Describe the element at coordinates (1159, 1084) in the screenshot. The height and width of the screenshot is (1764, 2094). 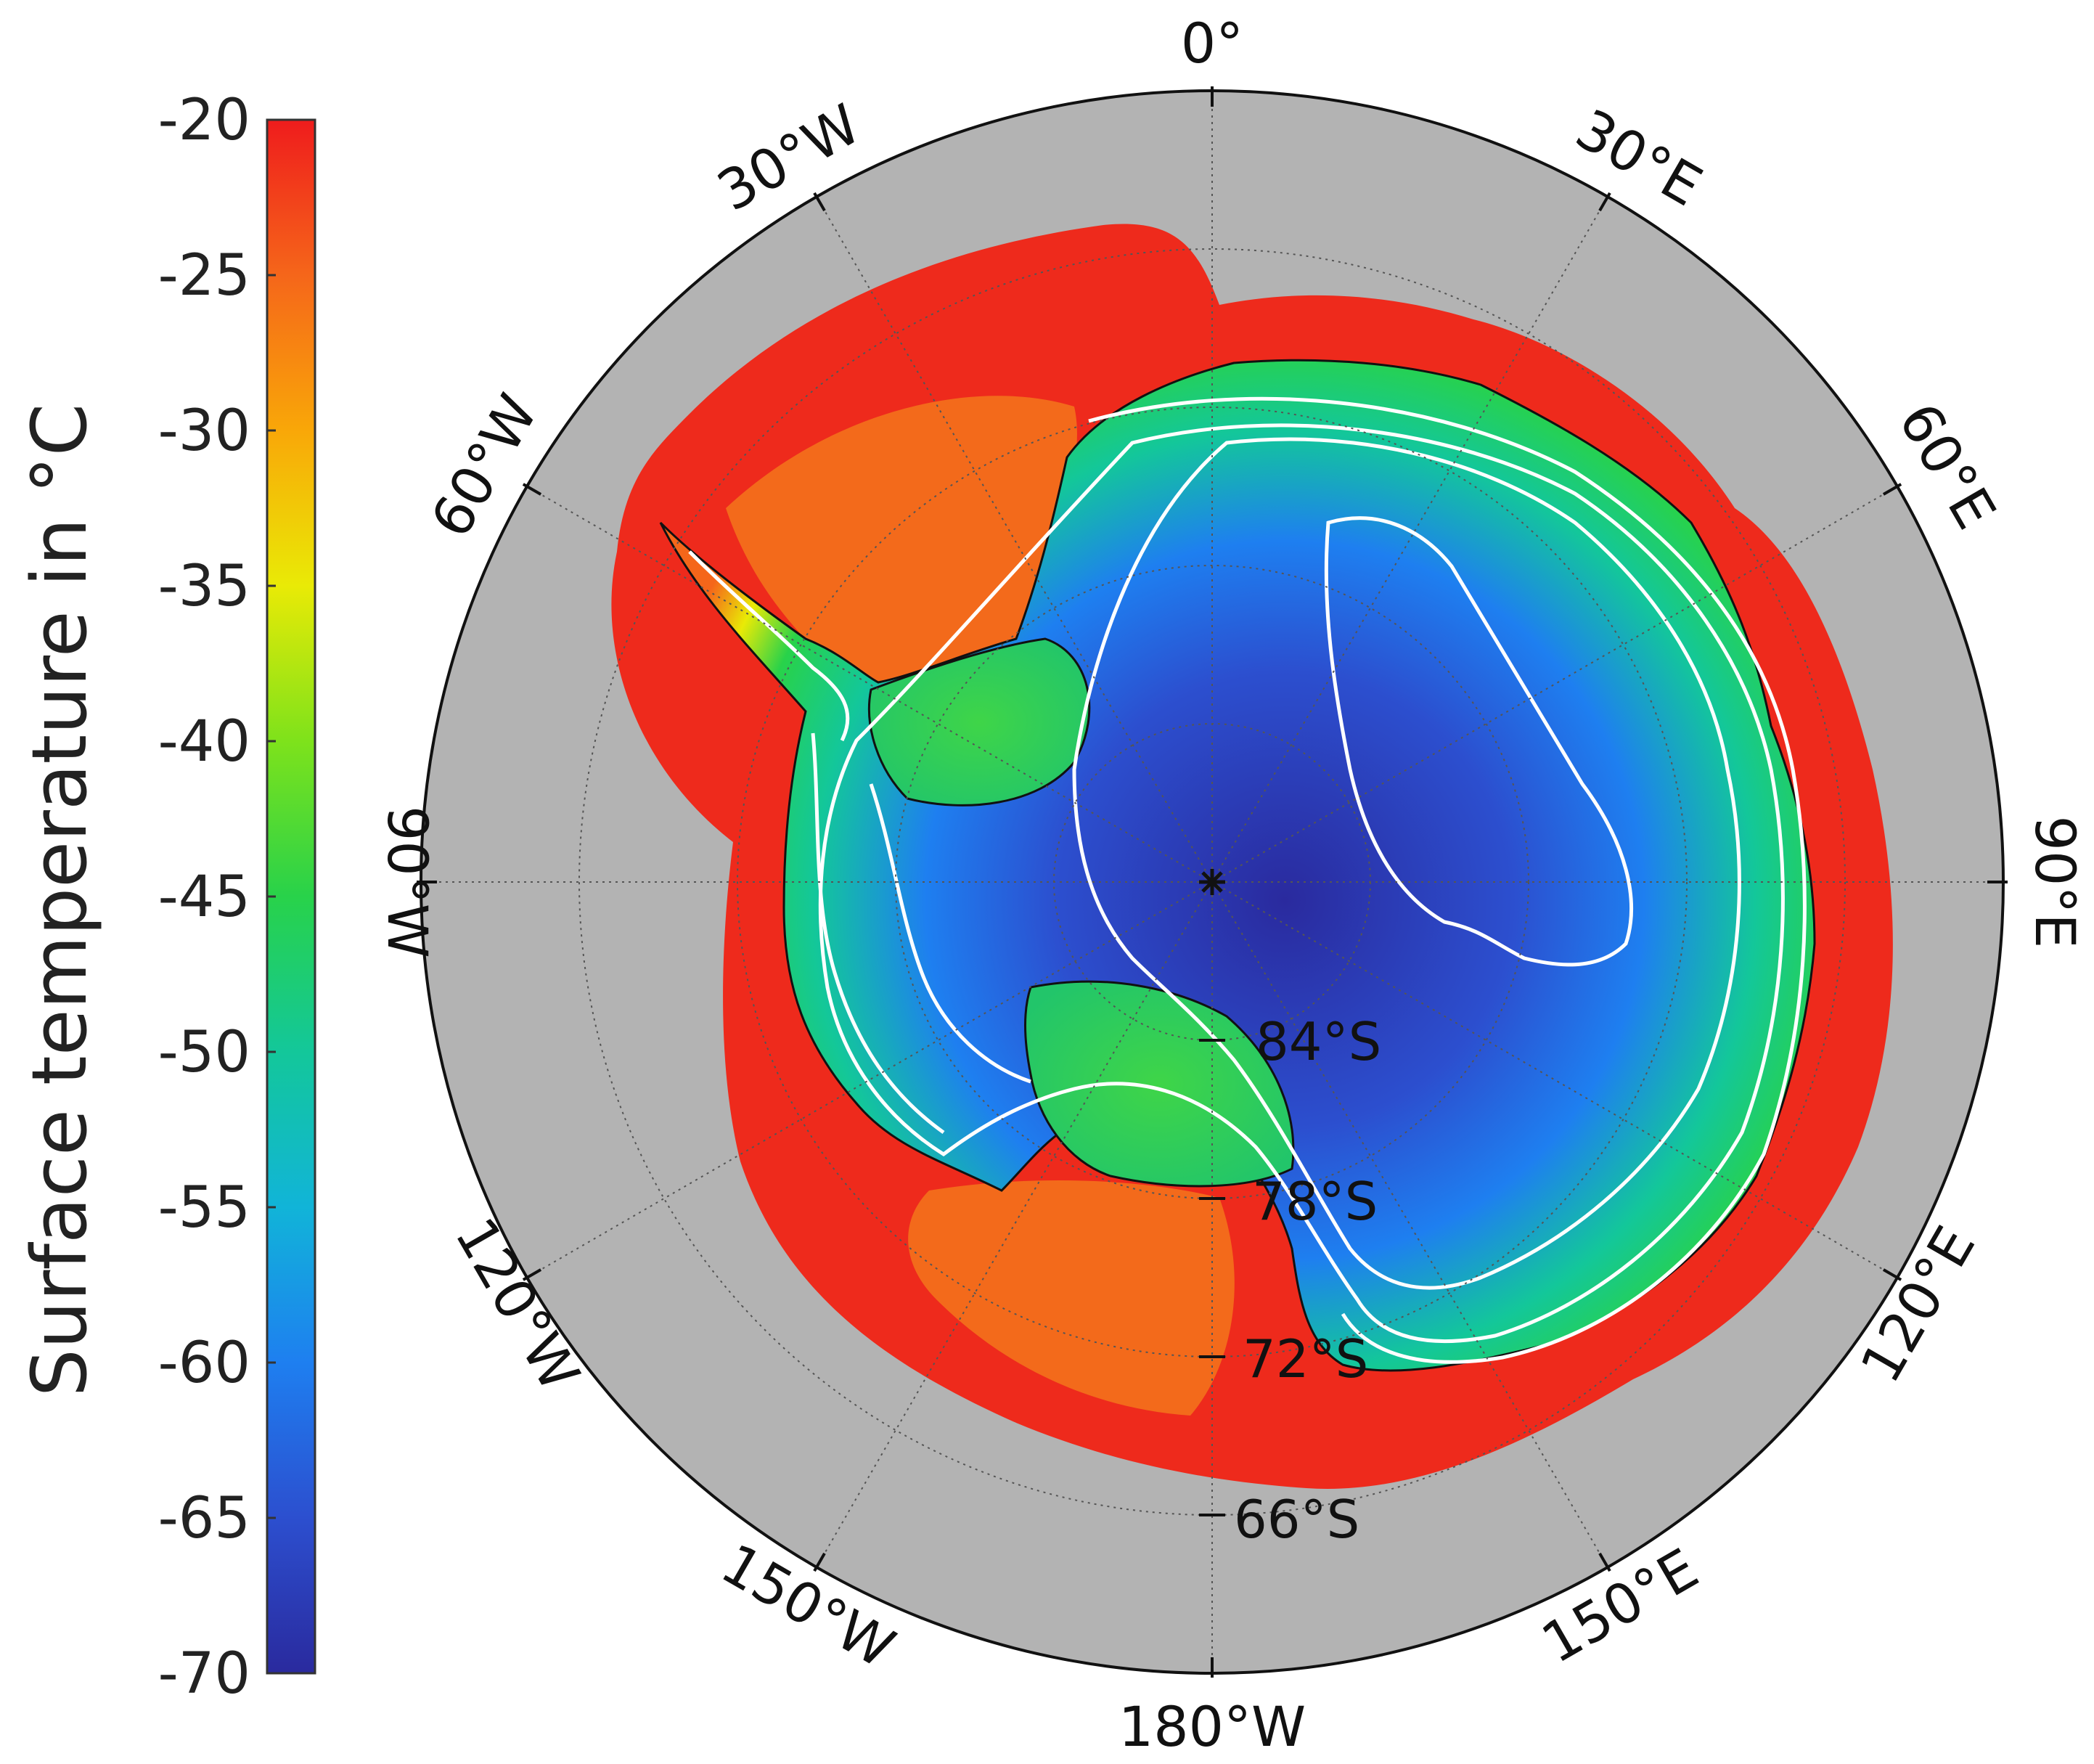
I see `ross-ice-shelf` at that location.